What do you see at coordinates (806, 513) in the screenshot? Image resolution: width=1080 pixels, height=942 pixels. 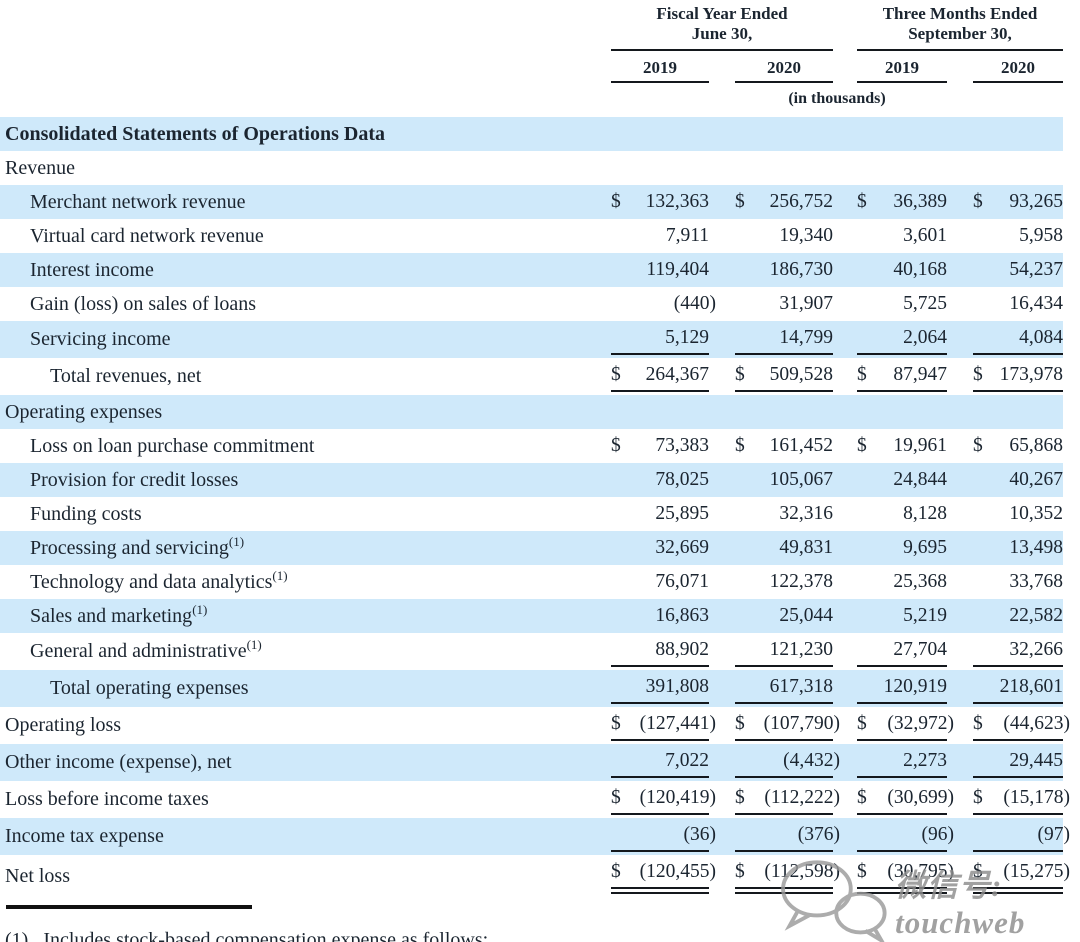 I see `cell-value: 32,316` at bounding box center [806, 513].